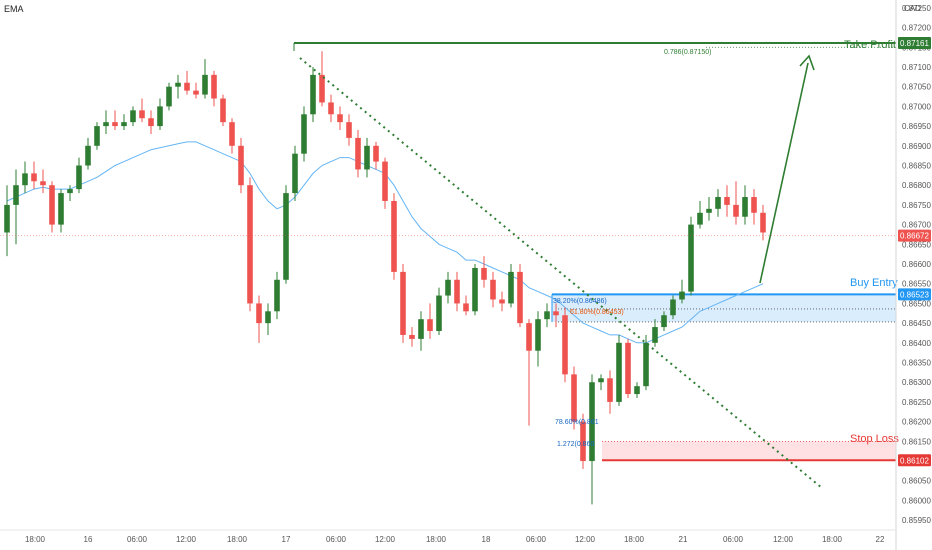 Image resolution: width=932 pixels, height=550 pixels. Describe the element at coordinates (912, 8) in the screenshot. I see `axis-unit: CAD` at that location.